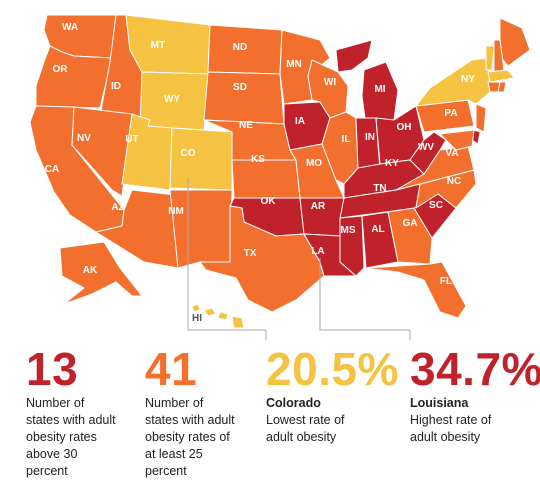 This screenshot has height=490, width=540. What do you see at coordinates (158, 45) in the screenshot?
I see `state-label-mt: MT` at bounding box center [158, 45].